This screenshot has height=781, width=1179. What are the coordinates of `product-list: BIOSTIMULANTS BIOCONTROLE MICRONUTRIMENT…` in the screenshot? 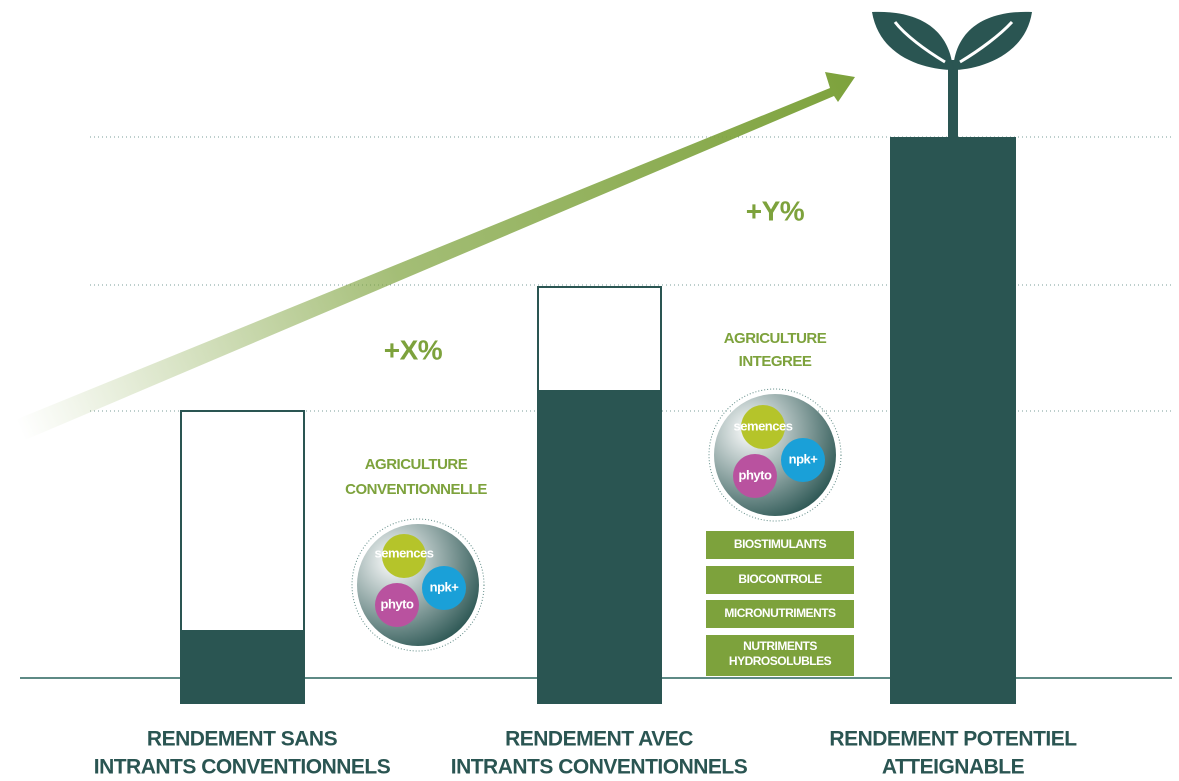 It's located at (780, 603).